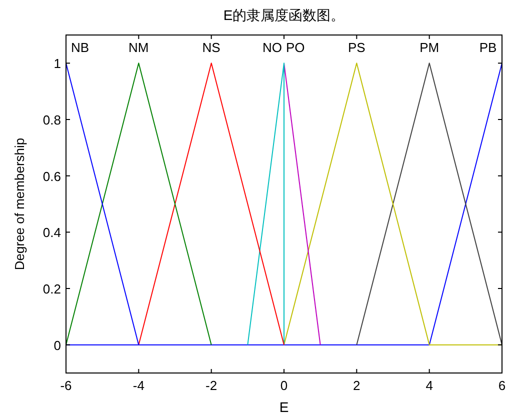 Image resolution: width=514 pixels, height=419 pixels. I want to click on series-label: PM, so click(430, 47).